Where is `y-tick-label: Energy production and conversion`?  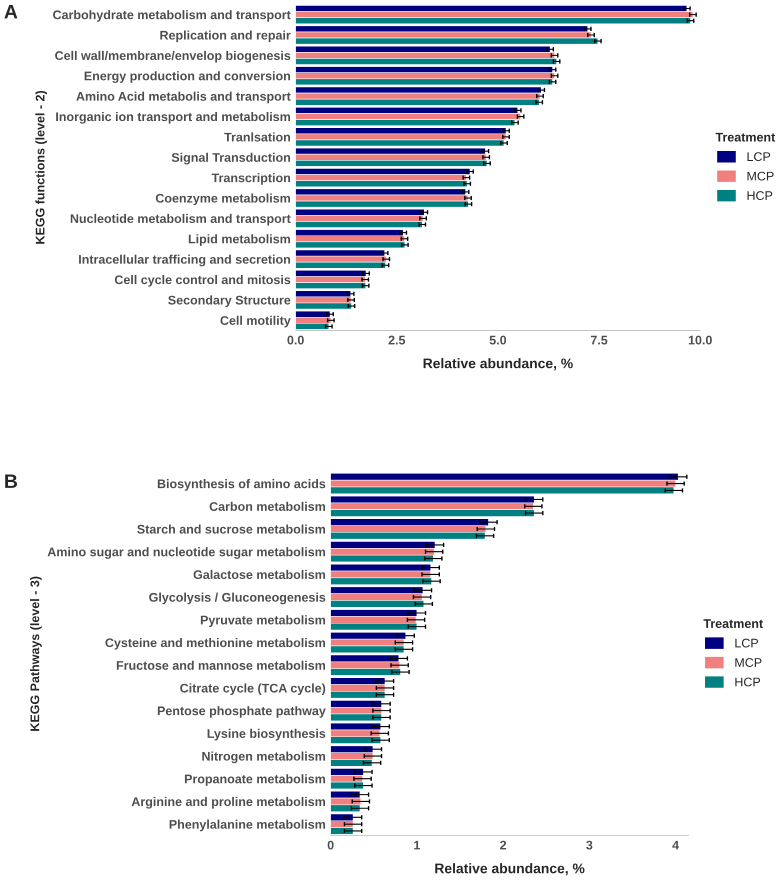 y-tick-label: Energy production and conversion is located at coordinates (187, 77).